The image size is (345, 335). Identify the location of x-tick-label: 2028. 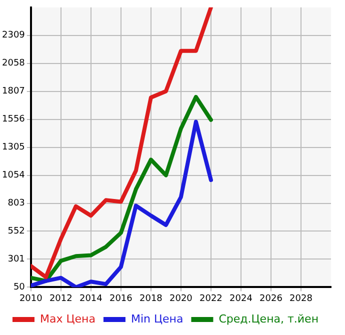
(301, 299).